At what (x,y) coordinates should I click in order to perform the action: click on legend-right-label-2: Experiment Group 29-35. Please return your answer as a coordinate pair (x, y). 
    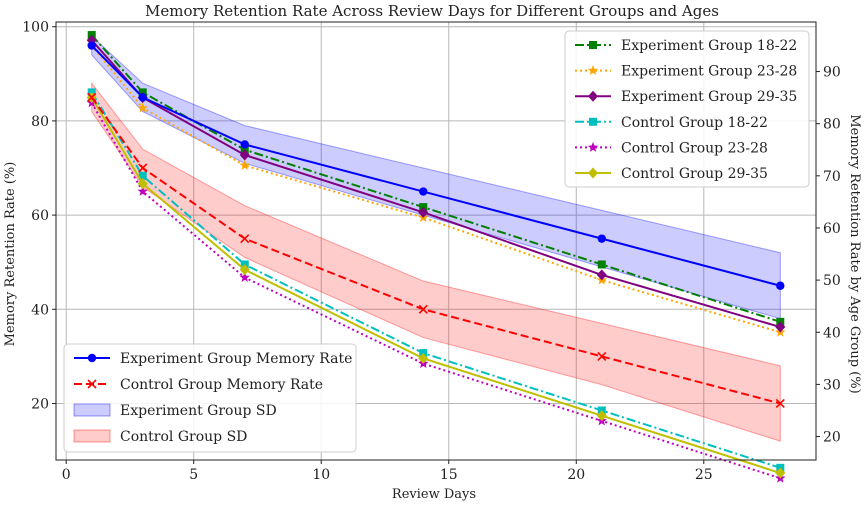
    Looking at the image, I should click on (709, 97).